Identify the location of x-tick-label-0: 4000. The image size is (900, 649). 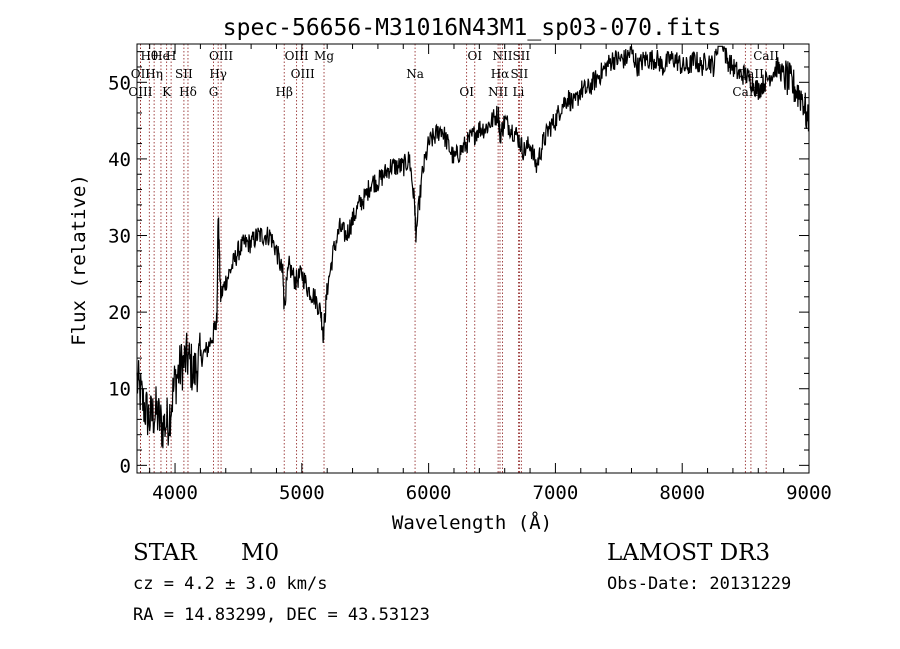
(175, 493).